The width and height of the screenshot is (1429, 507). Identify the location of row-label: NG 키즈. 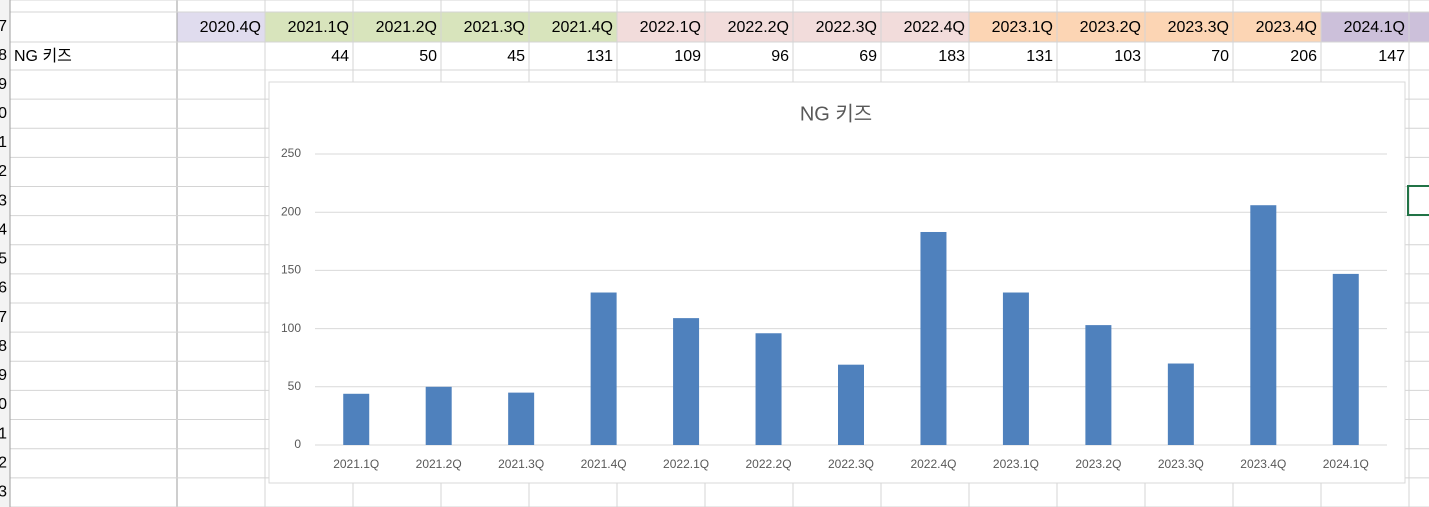
(43, 56).